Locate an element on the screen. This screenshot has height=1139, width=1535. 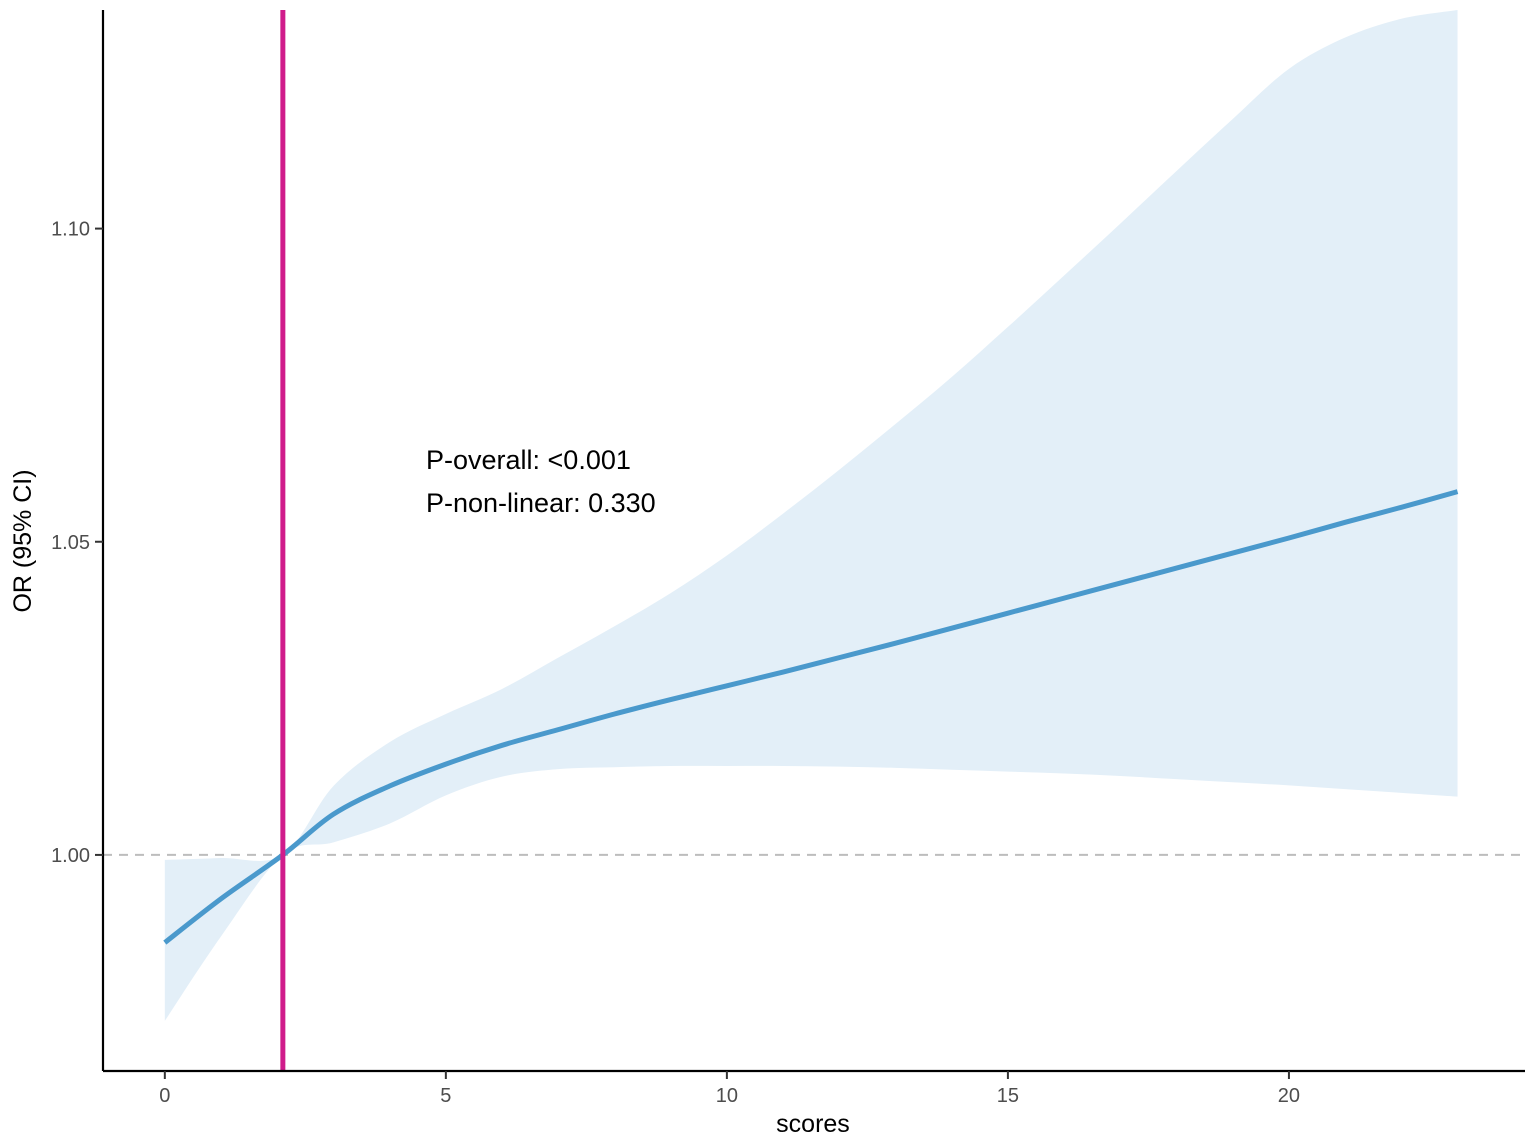
x-tick-label: 0 is located at coordinates (164, 1096).